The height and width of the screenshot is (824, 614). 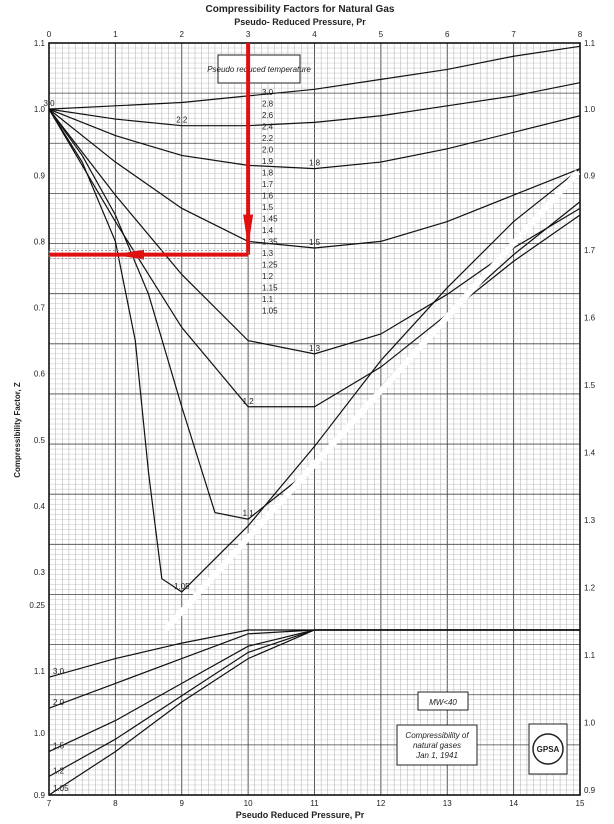 What do you see at coordinates (248, 34) in the screenshot?
I see `top-x-tick: 3` at bounding box center [248, 34].